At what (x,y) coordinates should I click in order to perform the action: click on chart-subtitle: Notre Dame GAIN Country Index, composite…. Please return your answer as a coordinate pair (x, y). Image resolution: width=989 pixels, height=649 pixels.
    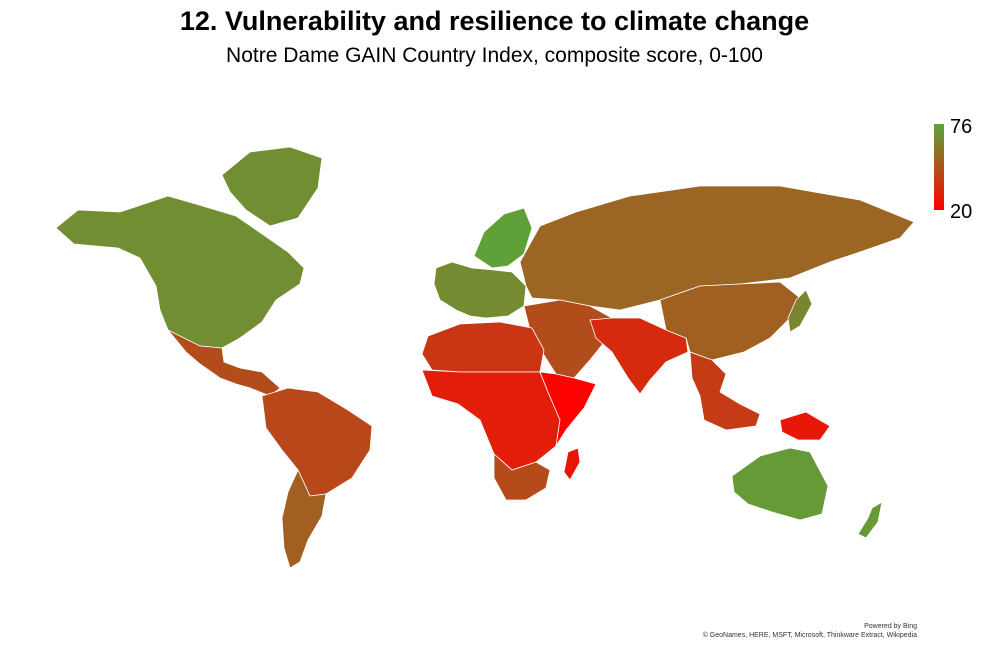
    Looking at the image, I should click on (494, 55).